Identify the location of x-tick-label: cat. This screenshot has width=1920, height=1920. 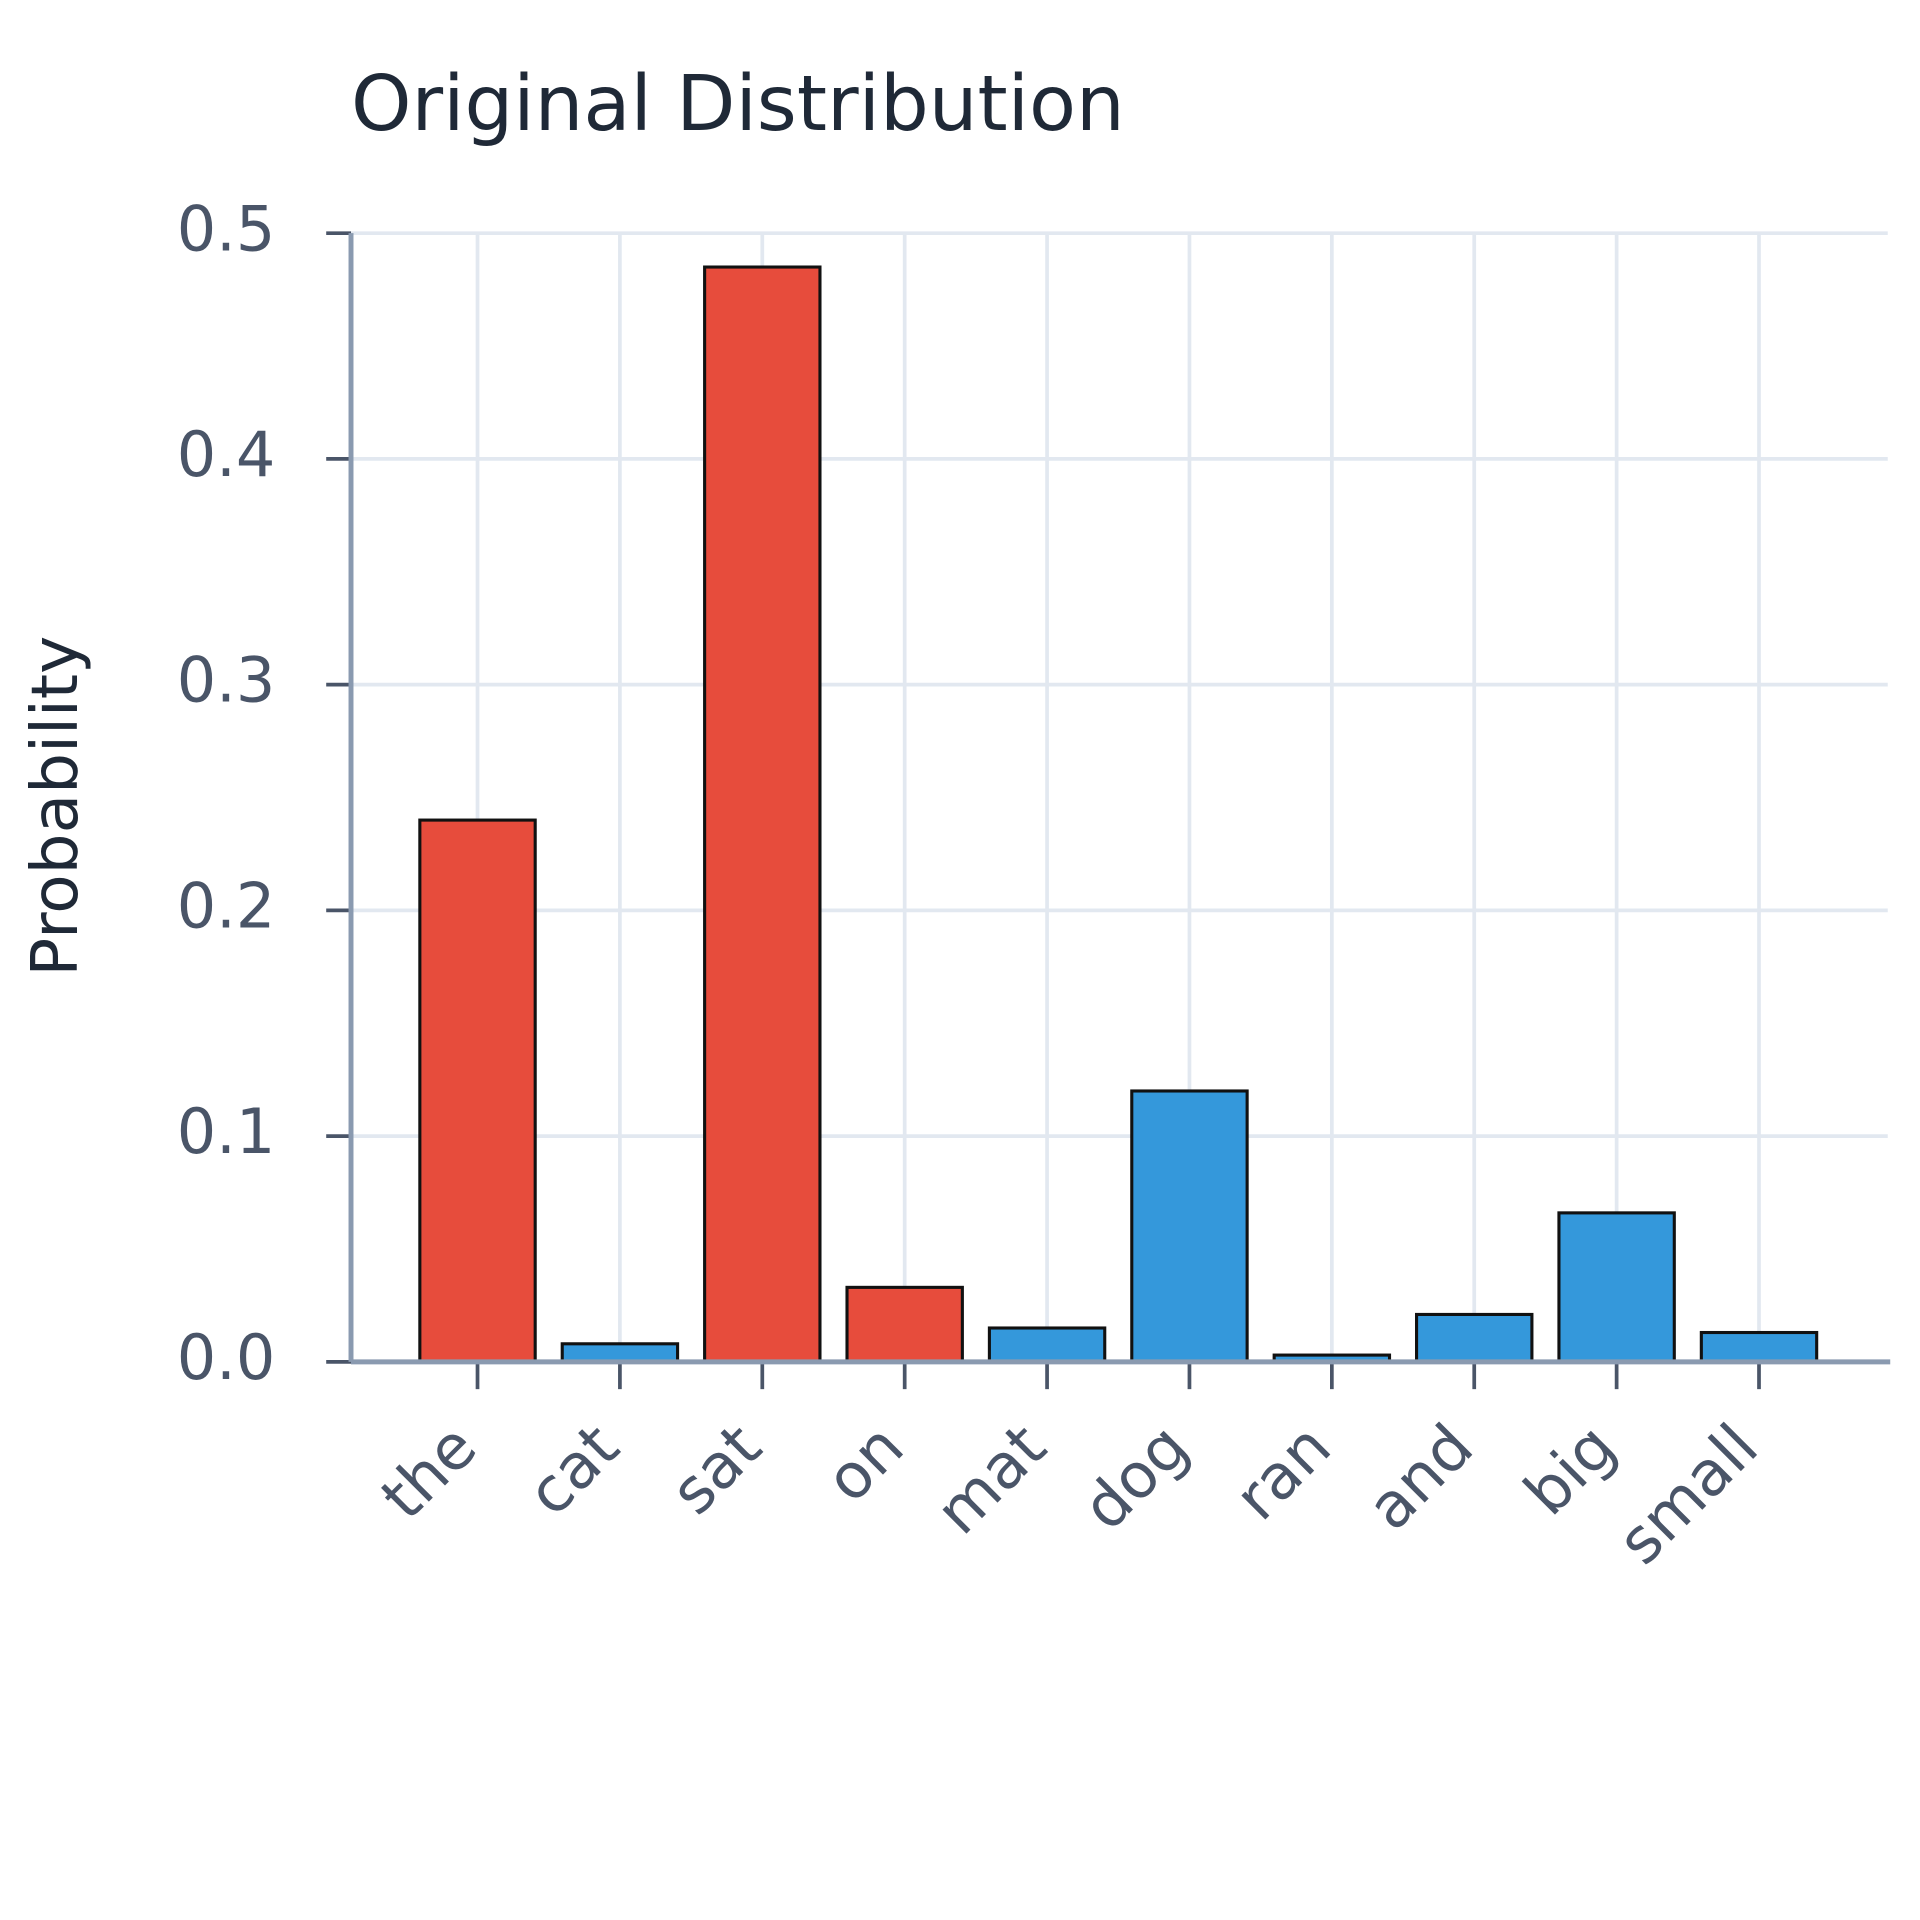
(573, 1470).